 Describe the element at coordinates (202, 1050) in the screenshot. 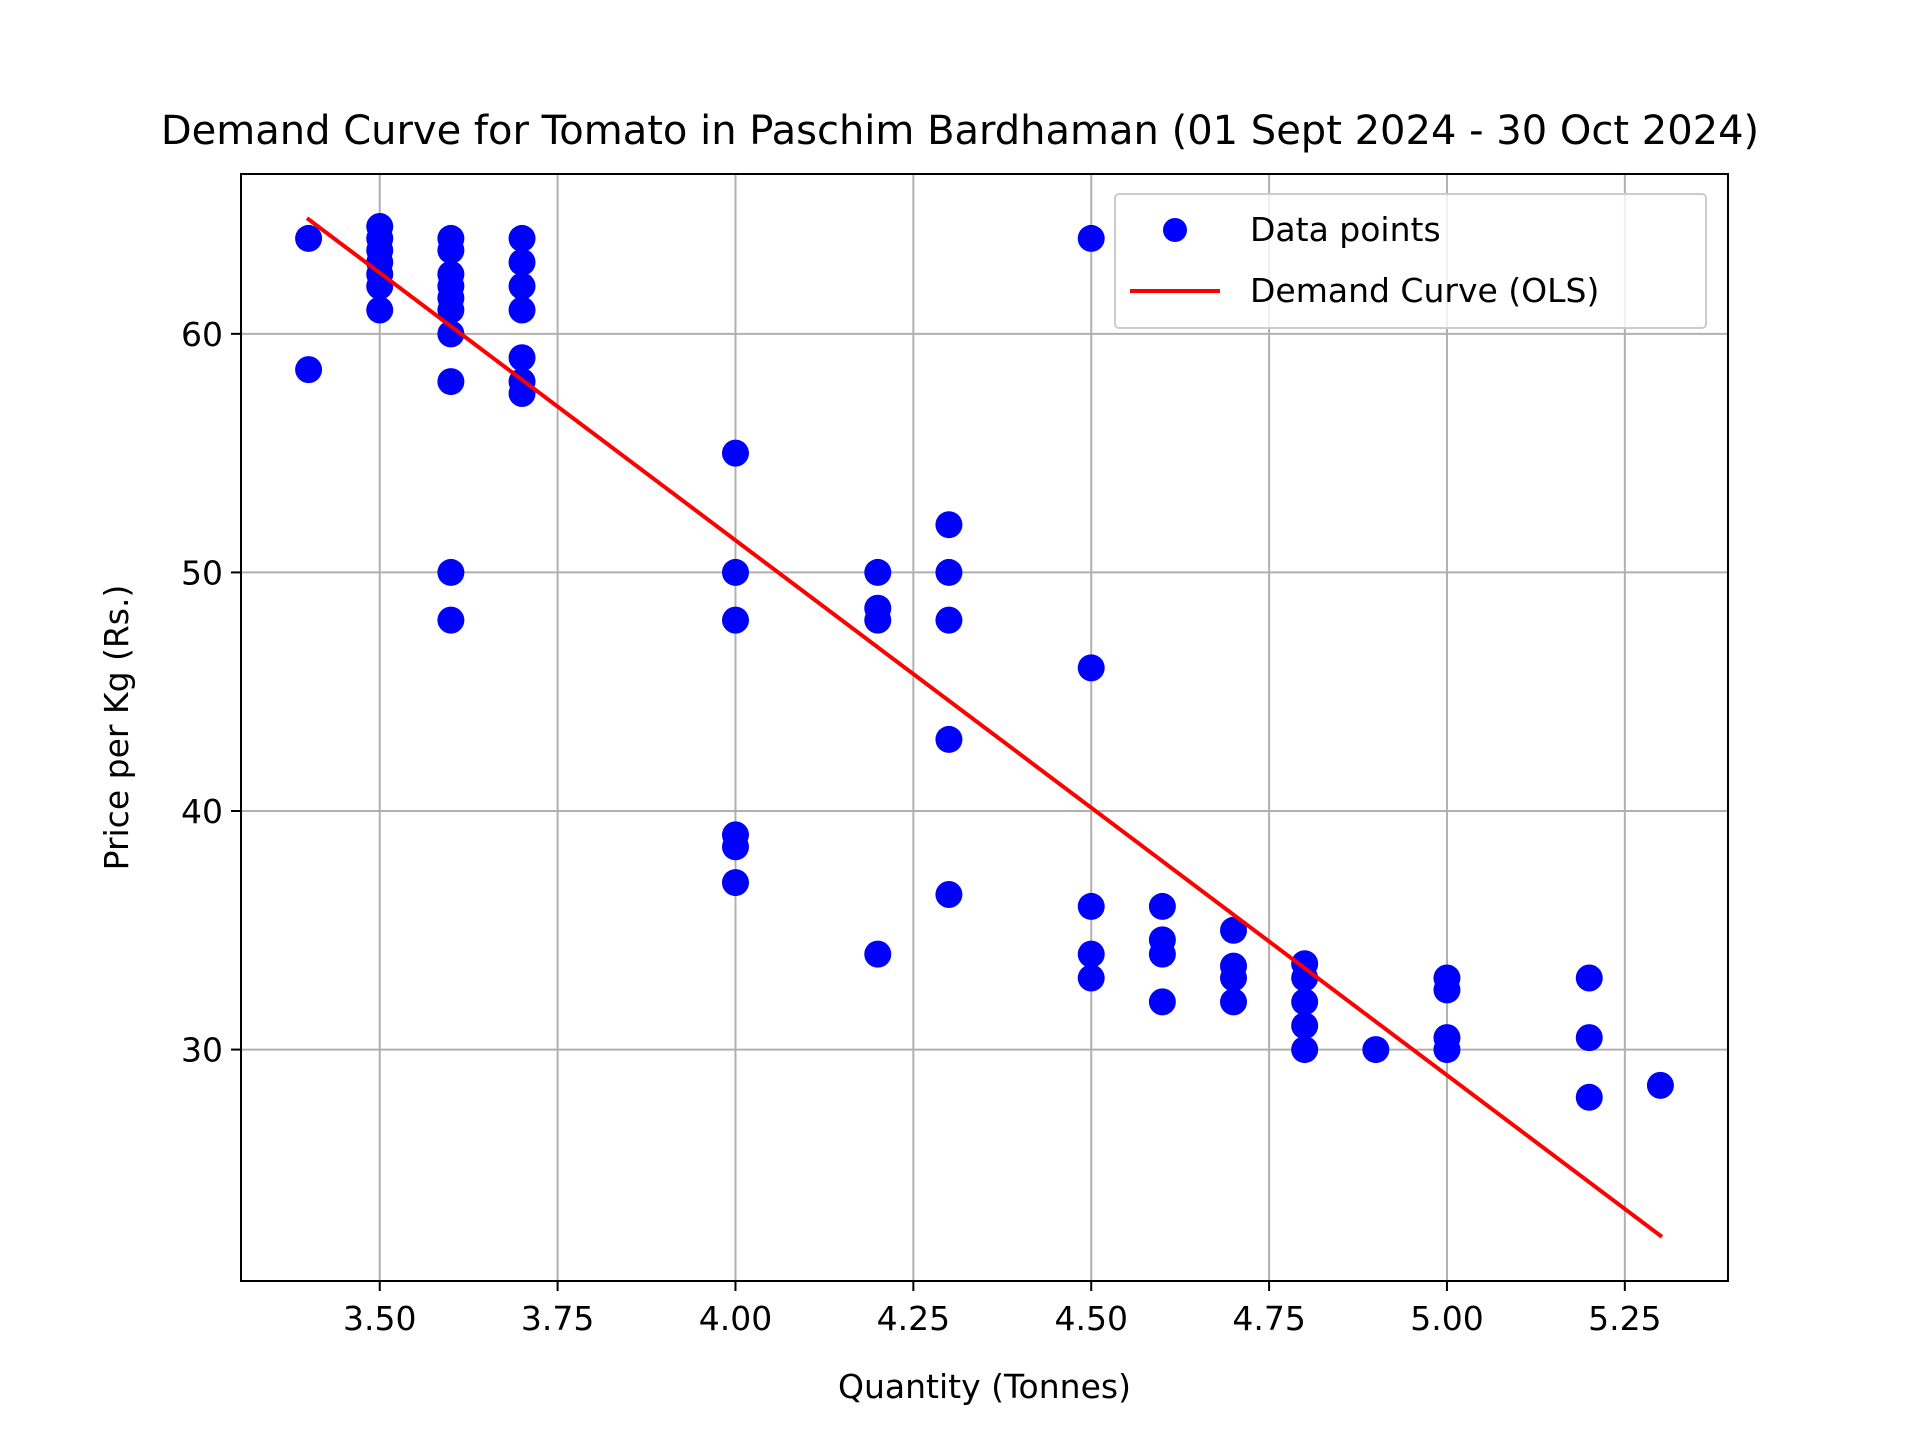

I see `y-tick-label: 30` at that location.